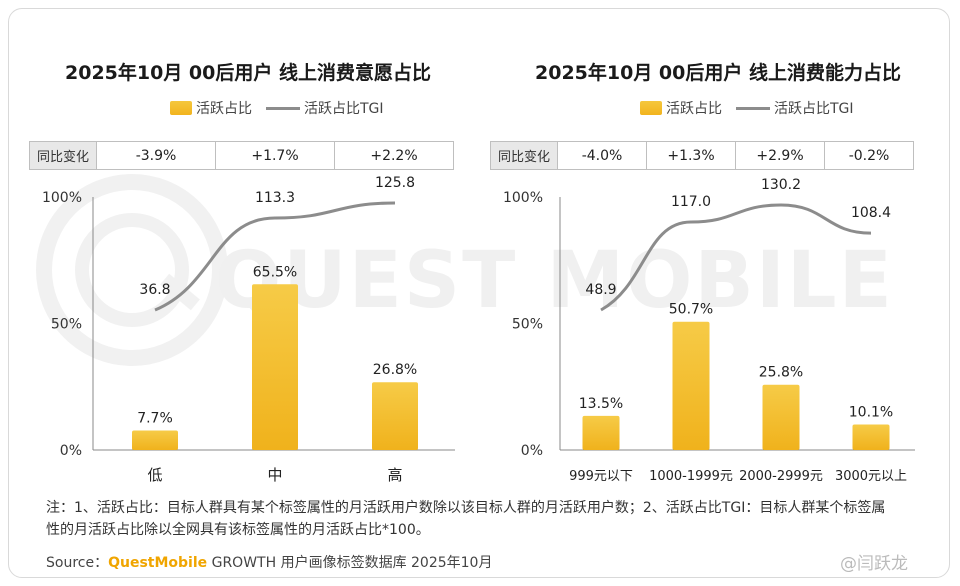 This screenshot has height=586, width=960. Describe the element at coordinates (248, 73) in the screenshot. I see `chart-1-title: 2025年10月 00后用户 线上消费意愿占比` at that location.